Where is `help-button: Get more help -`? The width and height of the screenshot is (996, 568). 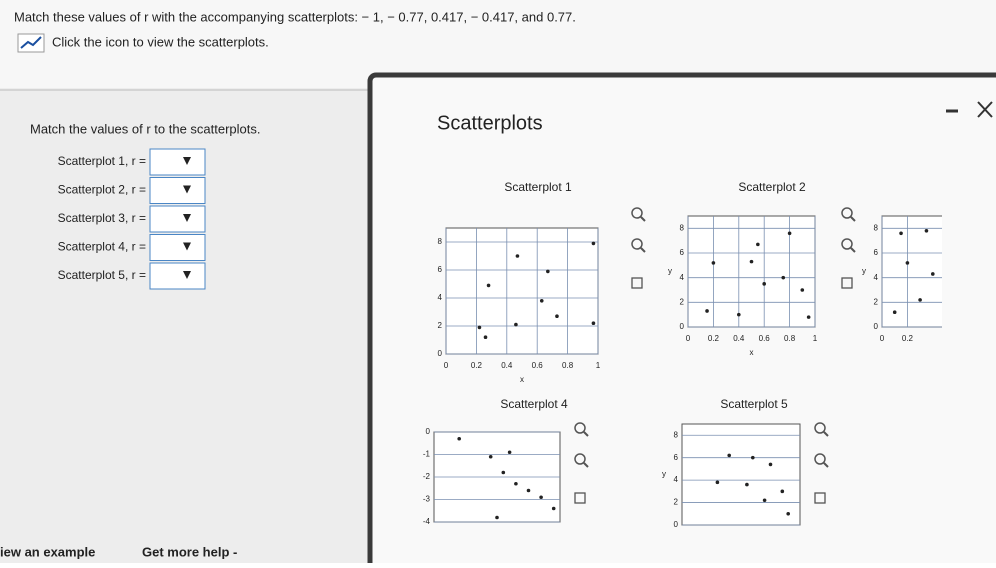 help-button: Get more help - is located at coordinates (189, 551).